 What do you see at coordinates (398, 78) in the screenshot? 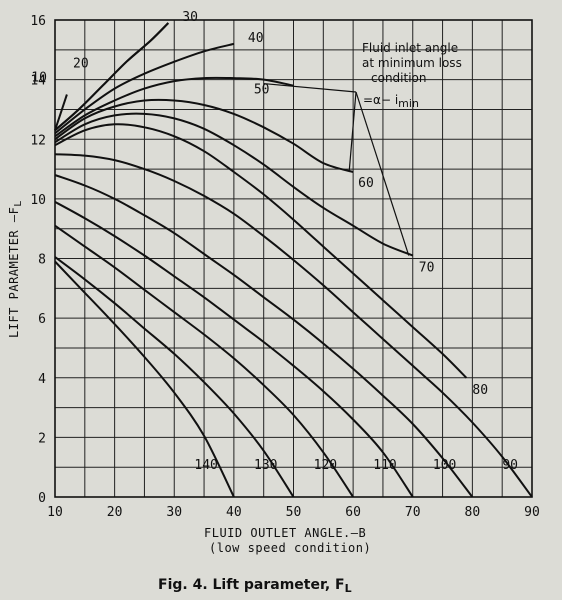
I see `annotation-line-3: condition` at bounding box center [398, 78].